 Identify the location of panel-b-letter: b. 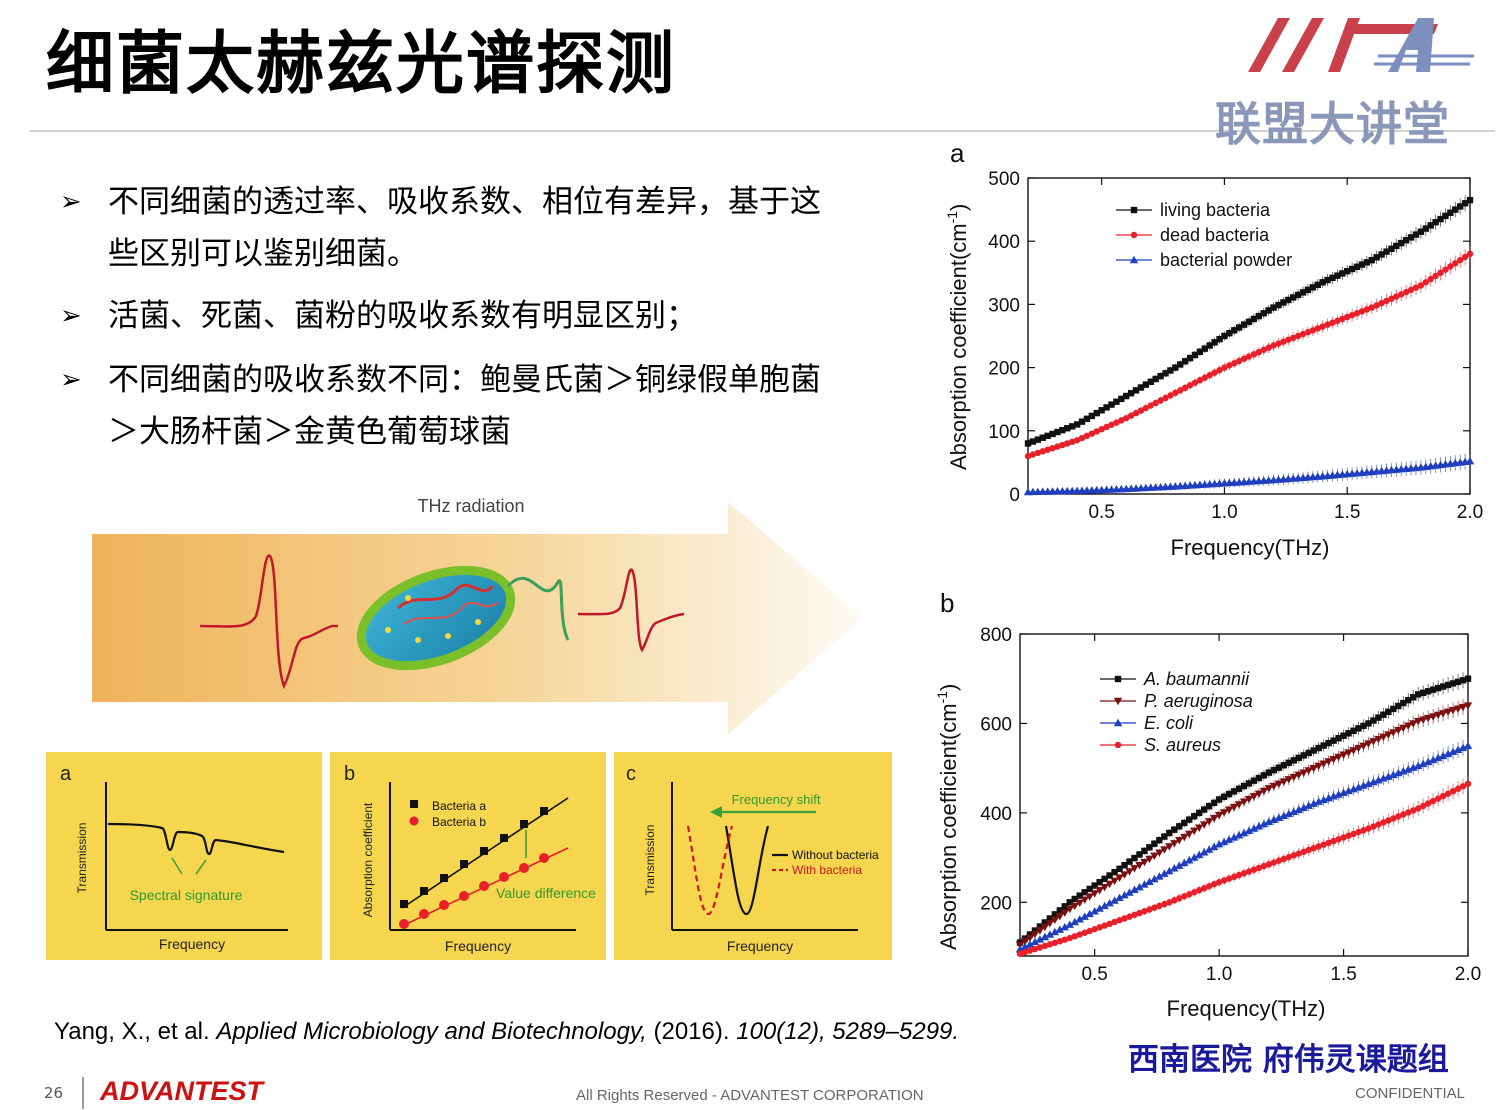
(349, 774).